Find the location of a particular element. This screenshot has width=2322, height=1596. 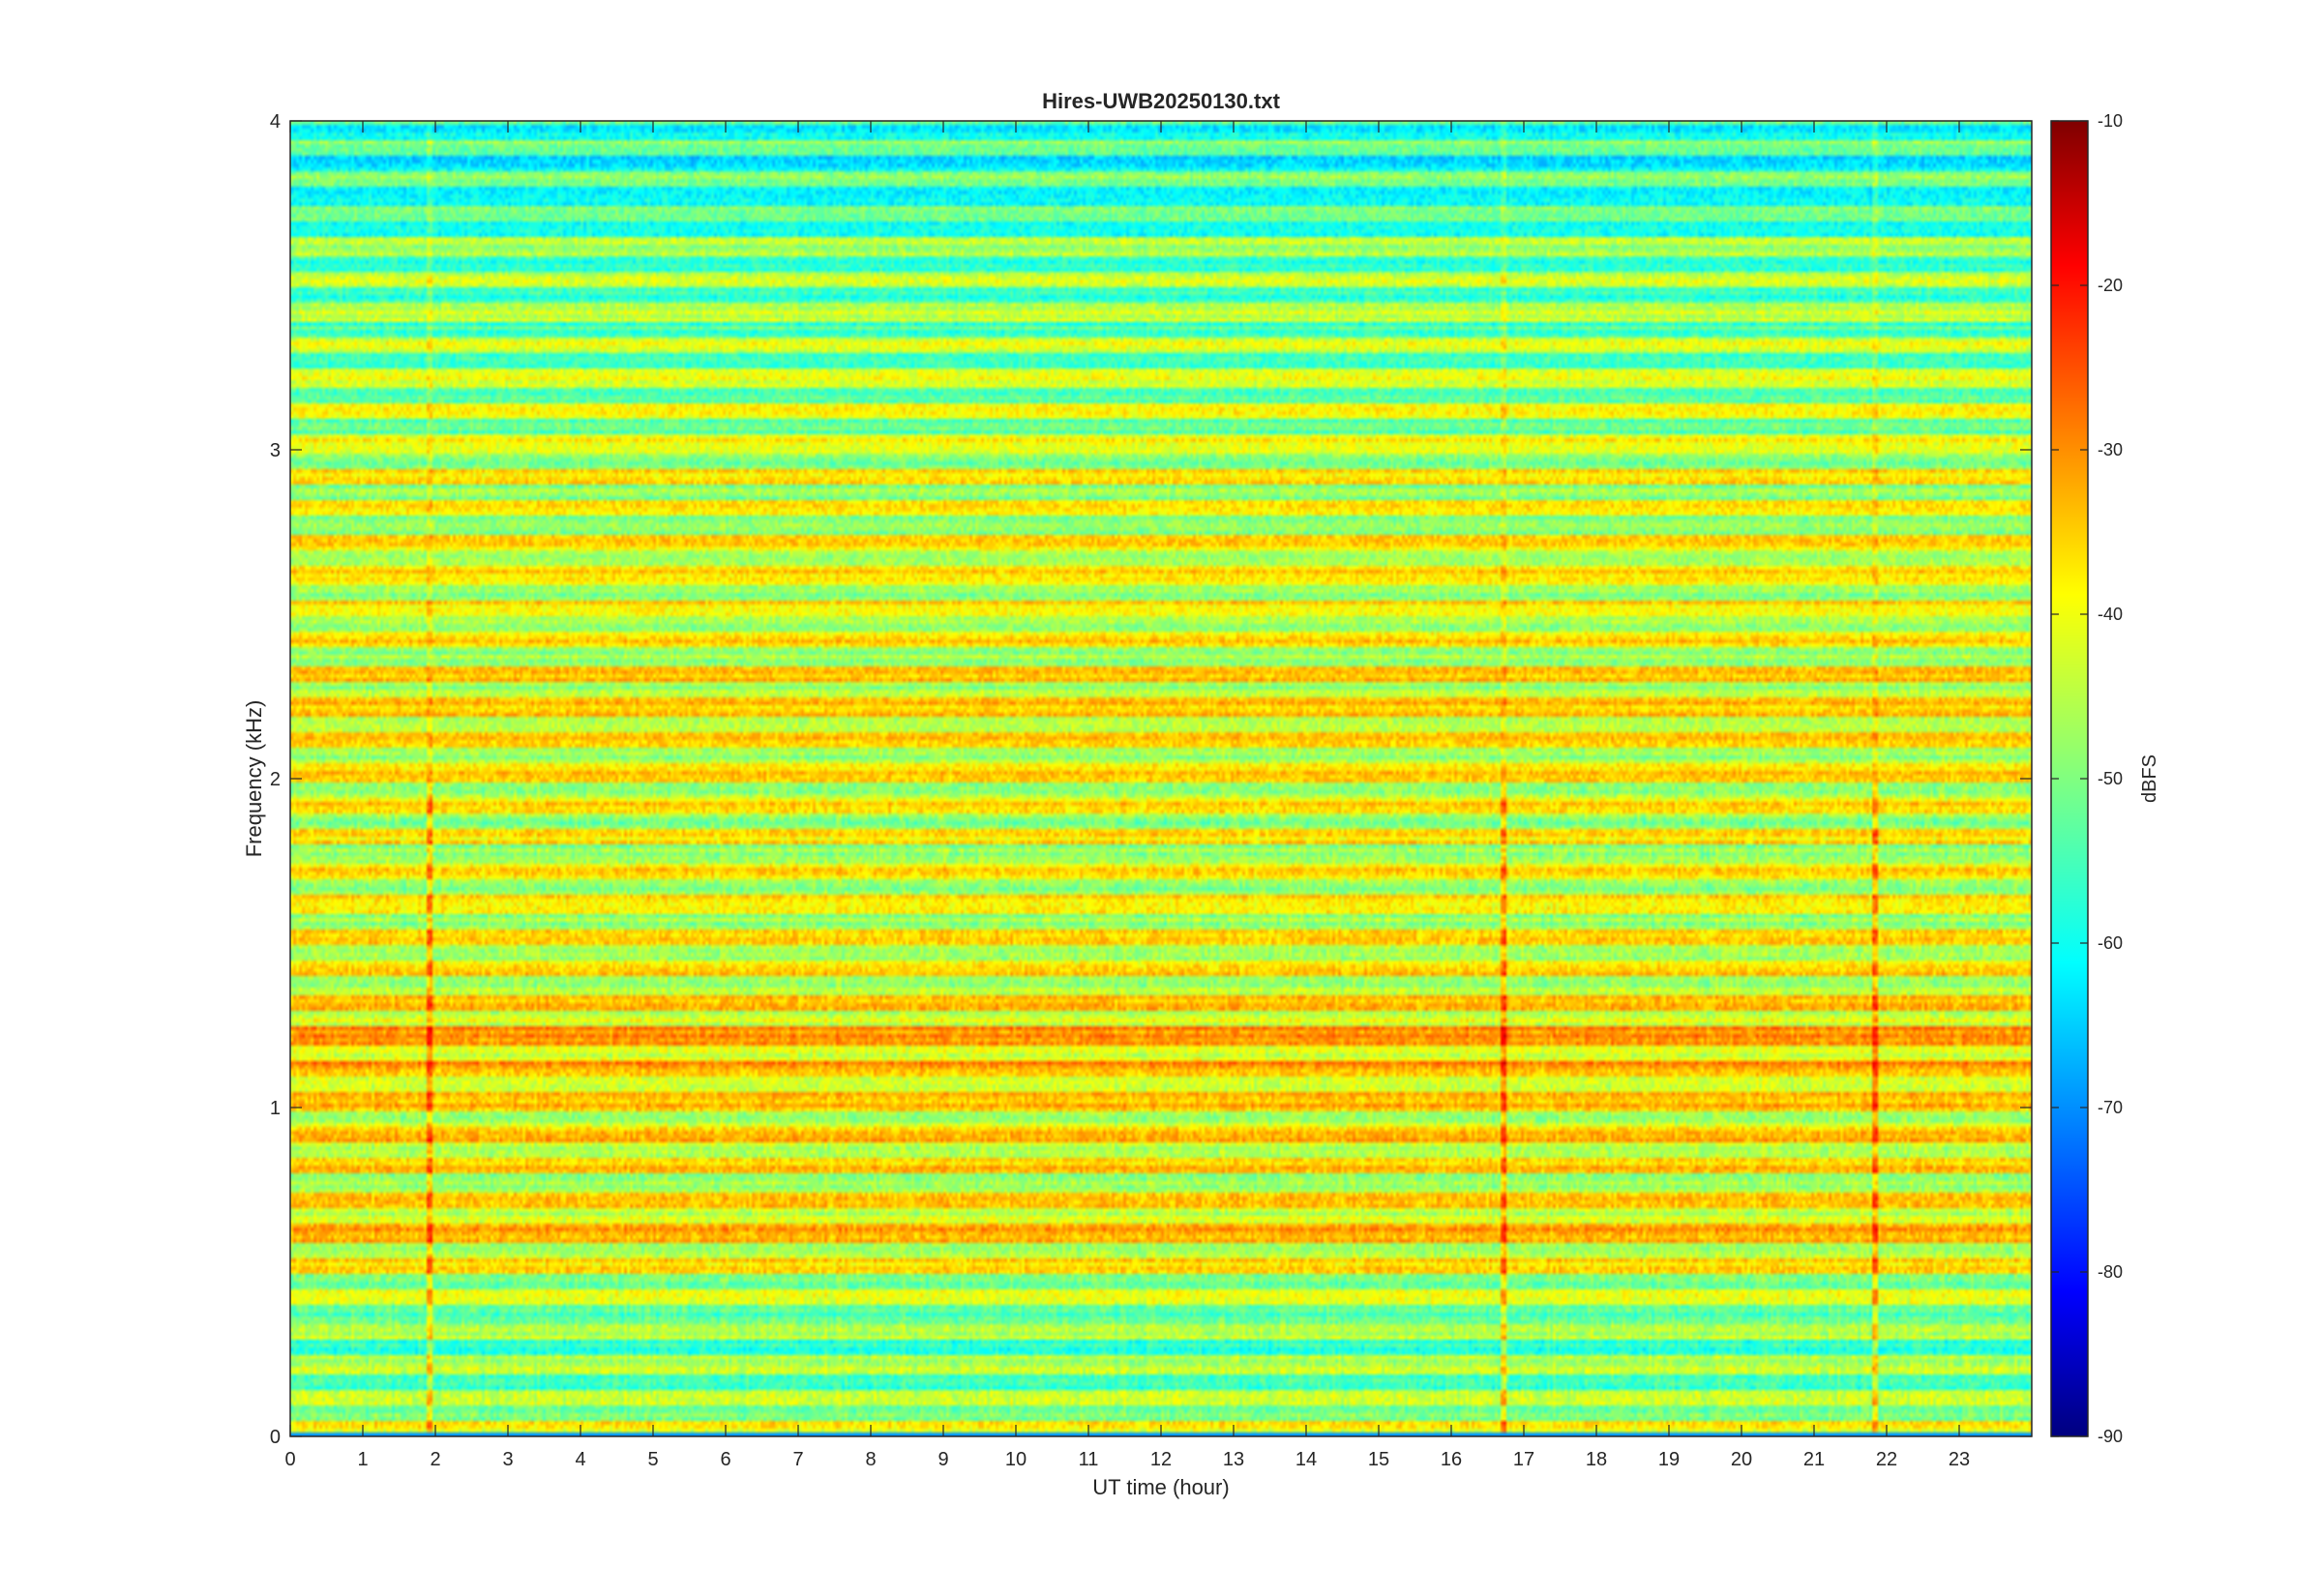

x-tick-label: 14 is located at coordinates (1306, 1459).